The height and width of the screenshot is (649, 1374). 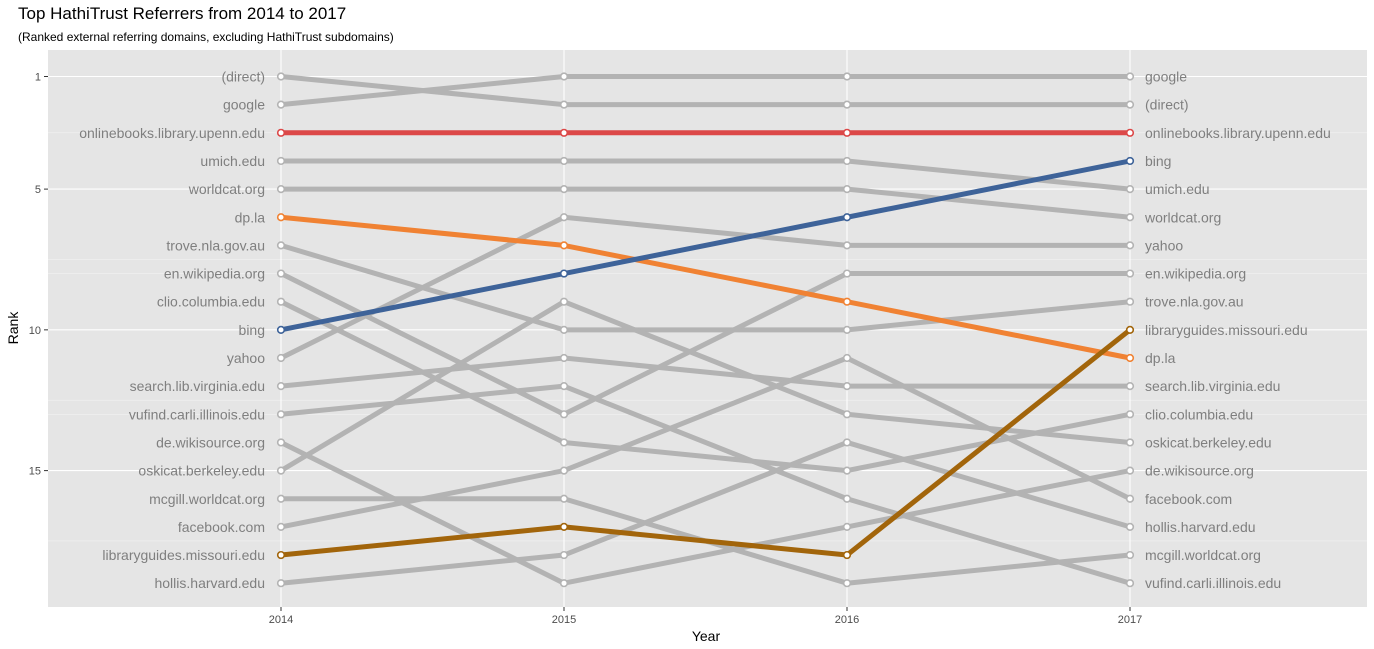 What do you see at coordinates (232, 161) in the screenshot?
I see `left-data-label: umich.edu` at bounding box center [232, 161].